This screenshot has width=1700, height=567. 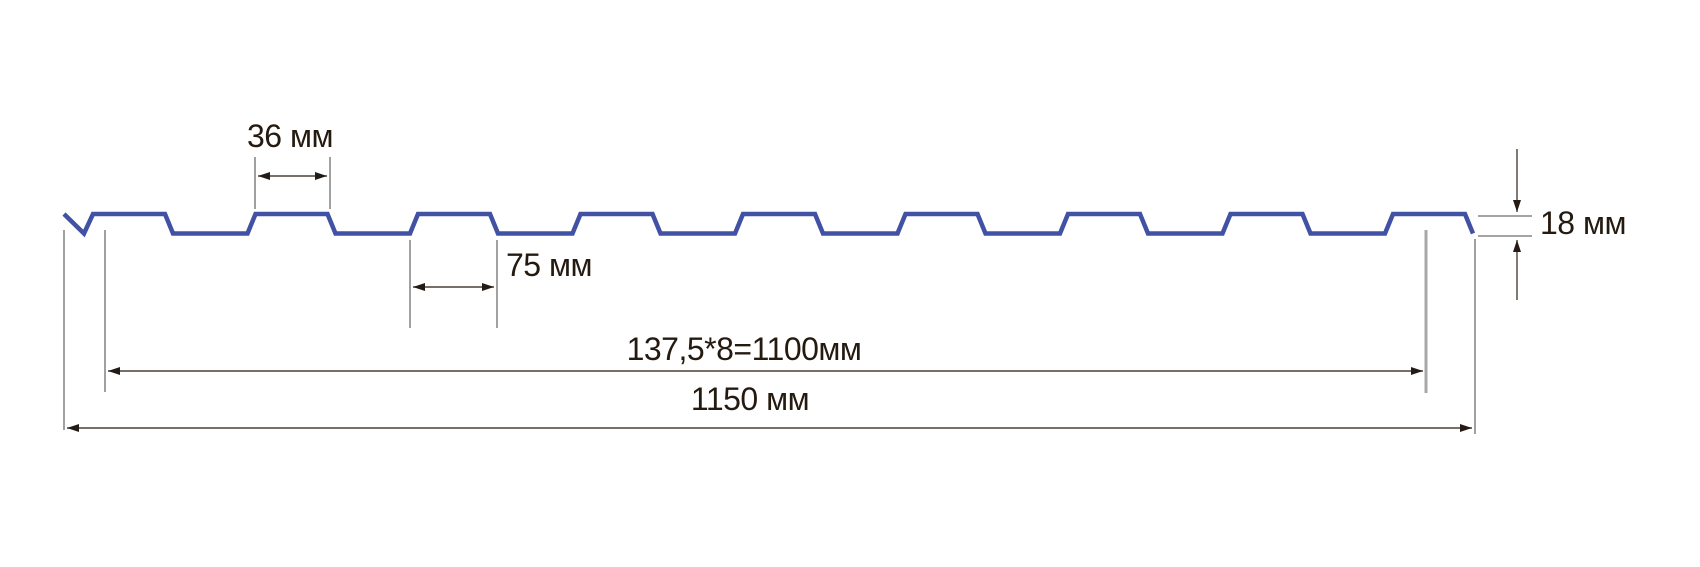 What do you see at coordinates (1583, 223) in the screenshot?
I see `dim-label-profile-height: 18 мм` at bounding box center [1583, 223].